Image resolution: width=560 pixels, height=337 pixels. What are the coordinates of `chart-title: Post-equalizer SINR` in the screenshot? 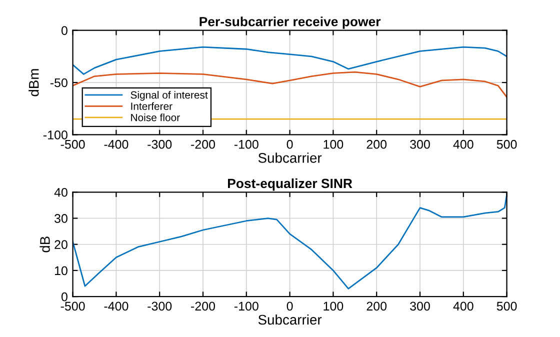 It's located at (290, 184).